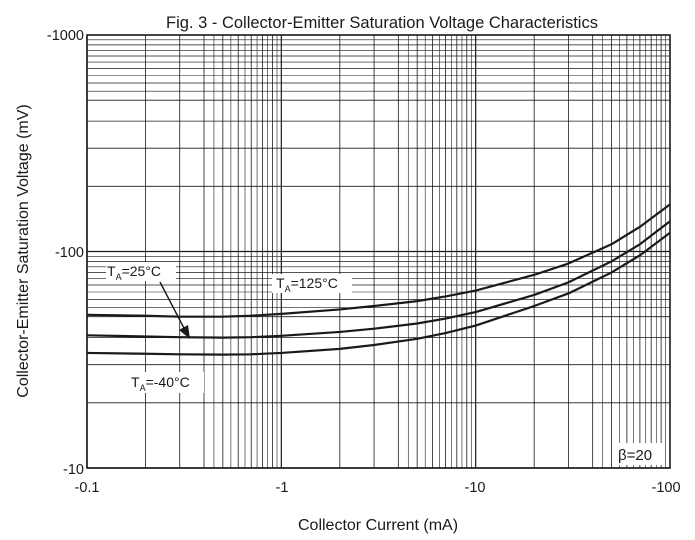  What do you see at coordinates (73, 470) in the screenshot?
I see `y-tick-label: -10` at bounding box center [73, 470].